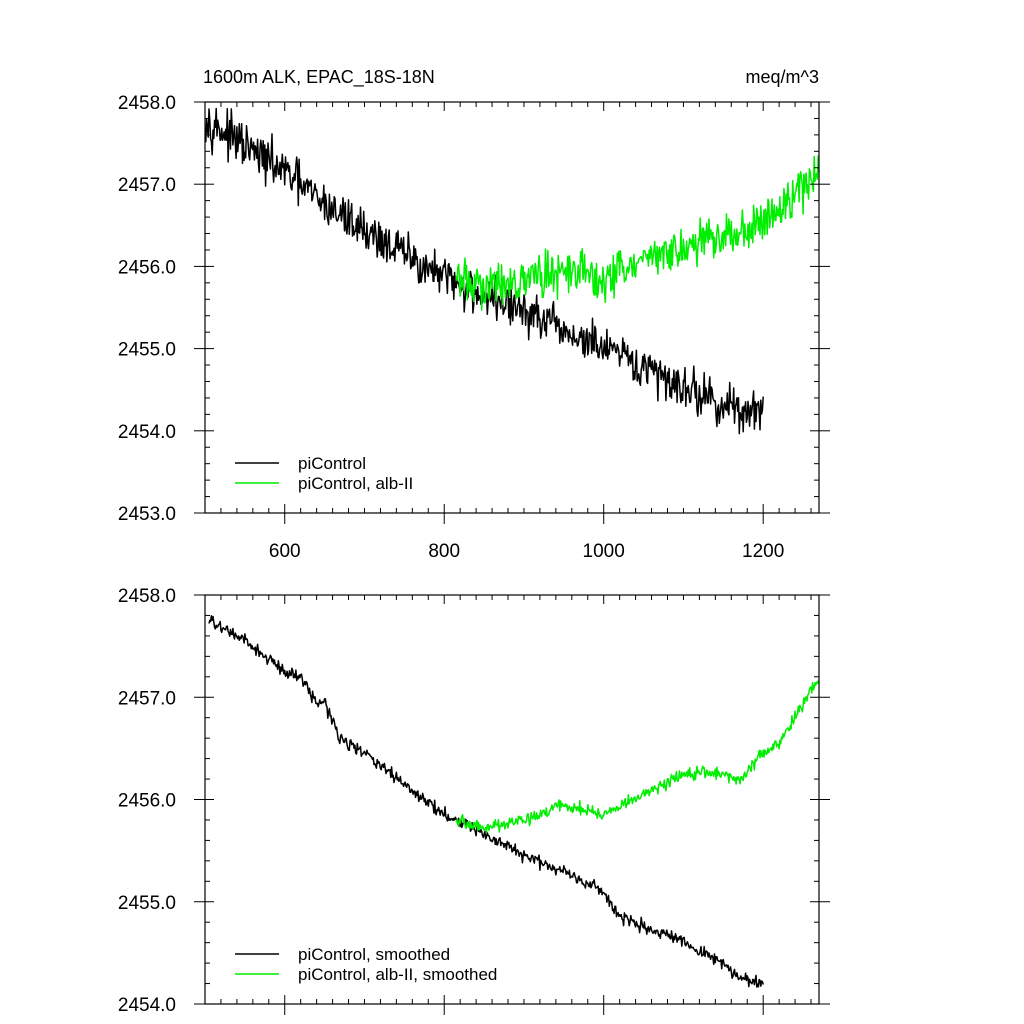 The height and width of the screenshot is (1024, 1024). I want to click on top-x-tick-label: 600, so click(285, 551).